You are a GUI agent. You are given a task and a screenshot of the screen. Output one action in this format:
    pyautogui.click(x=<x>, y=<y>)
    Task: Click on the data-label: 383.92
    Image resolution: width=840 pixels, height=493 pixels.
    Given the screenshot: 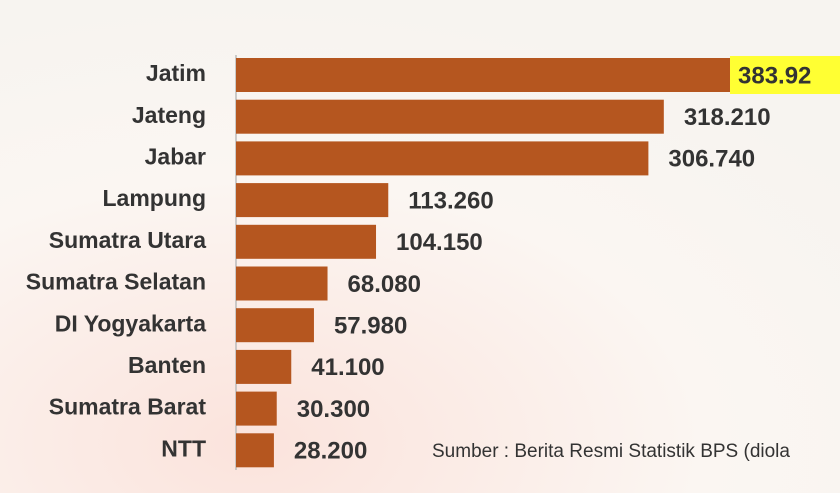 What is the action you would take?
    pyautogui.click(x=774, y=75)
    